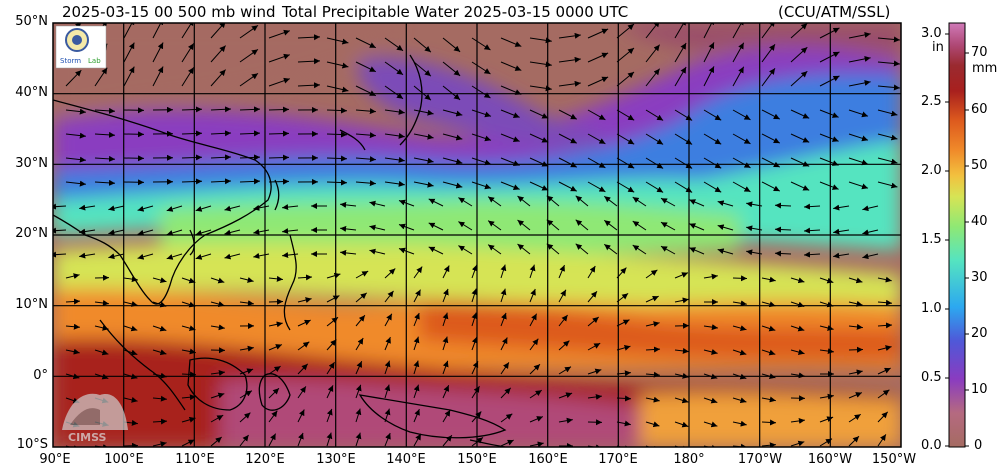  Describe the element at coordinates (169, 12) in the screenshot. I see `wind-level-label: 2025-03-15 00 500 mb wind` at that location.